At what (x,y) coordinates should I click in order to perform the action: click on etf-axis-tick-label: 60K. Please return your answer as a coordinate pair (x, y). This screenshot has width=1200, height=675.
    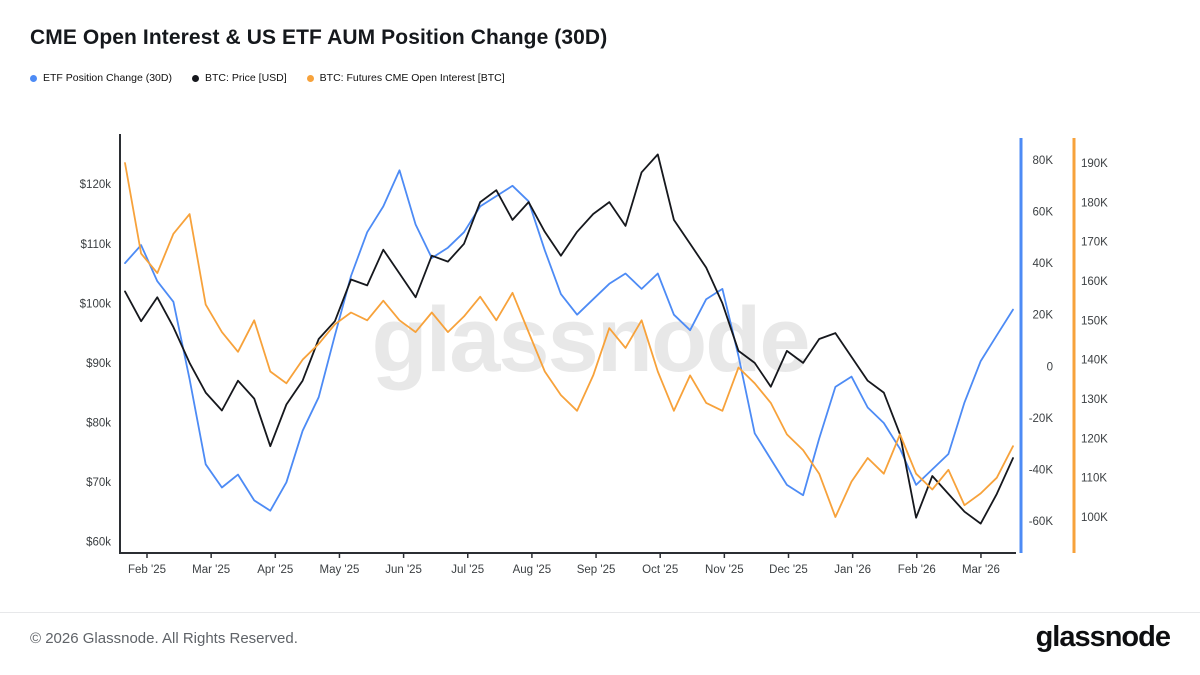
    Looking at the image, I should click on (1043, 213).